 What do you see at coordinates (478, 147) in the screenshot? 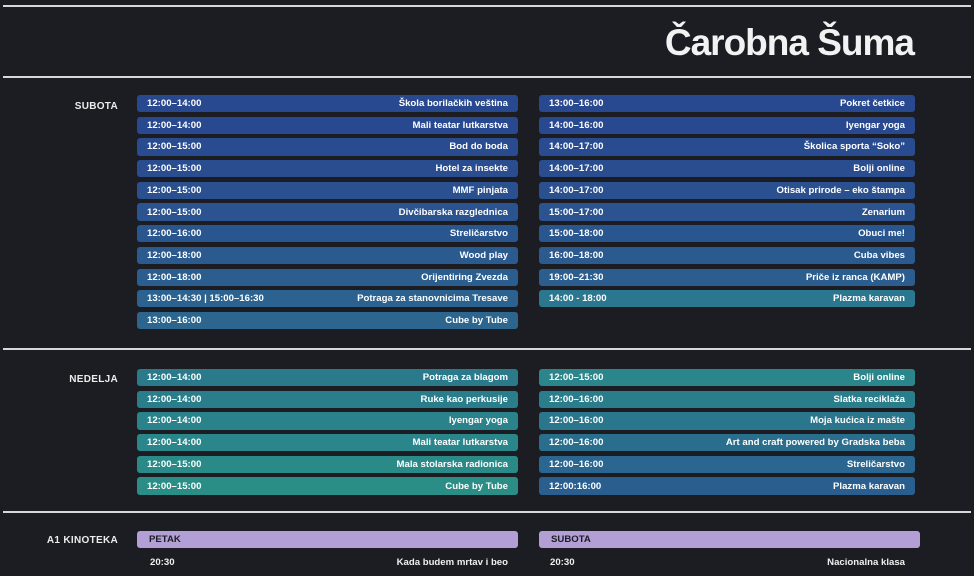
I see `schedule-item-name: Bod do boda` at bounding box center [478, 147].